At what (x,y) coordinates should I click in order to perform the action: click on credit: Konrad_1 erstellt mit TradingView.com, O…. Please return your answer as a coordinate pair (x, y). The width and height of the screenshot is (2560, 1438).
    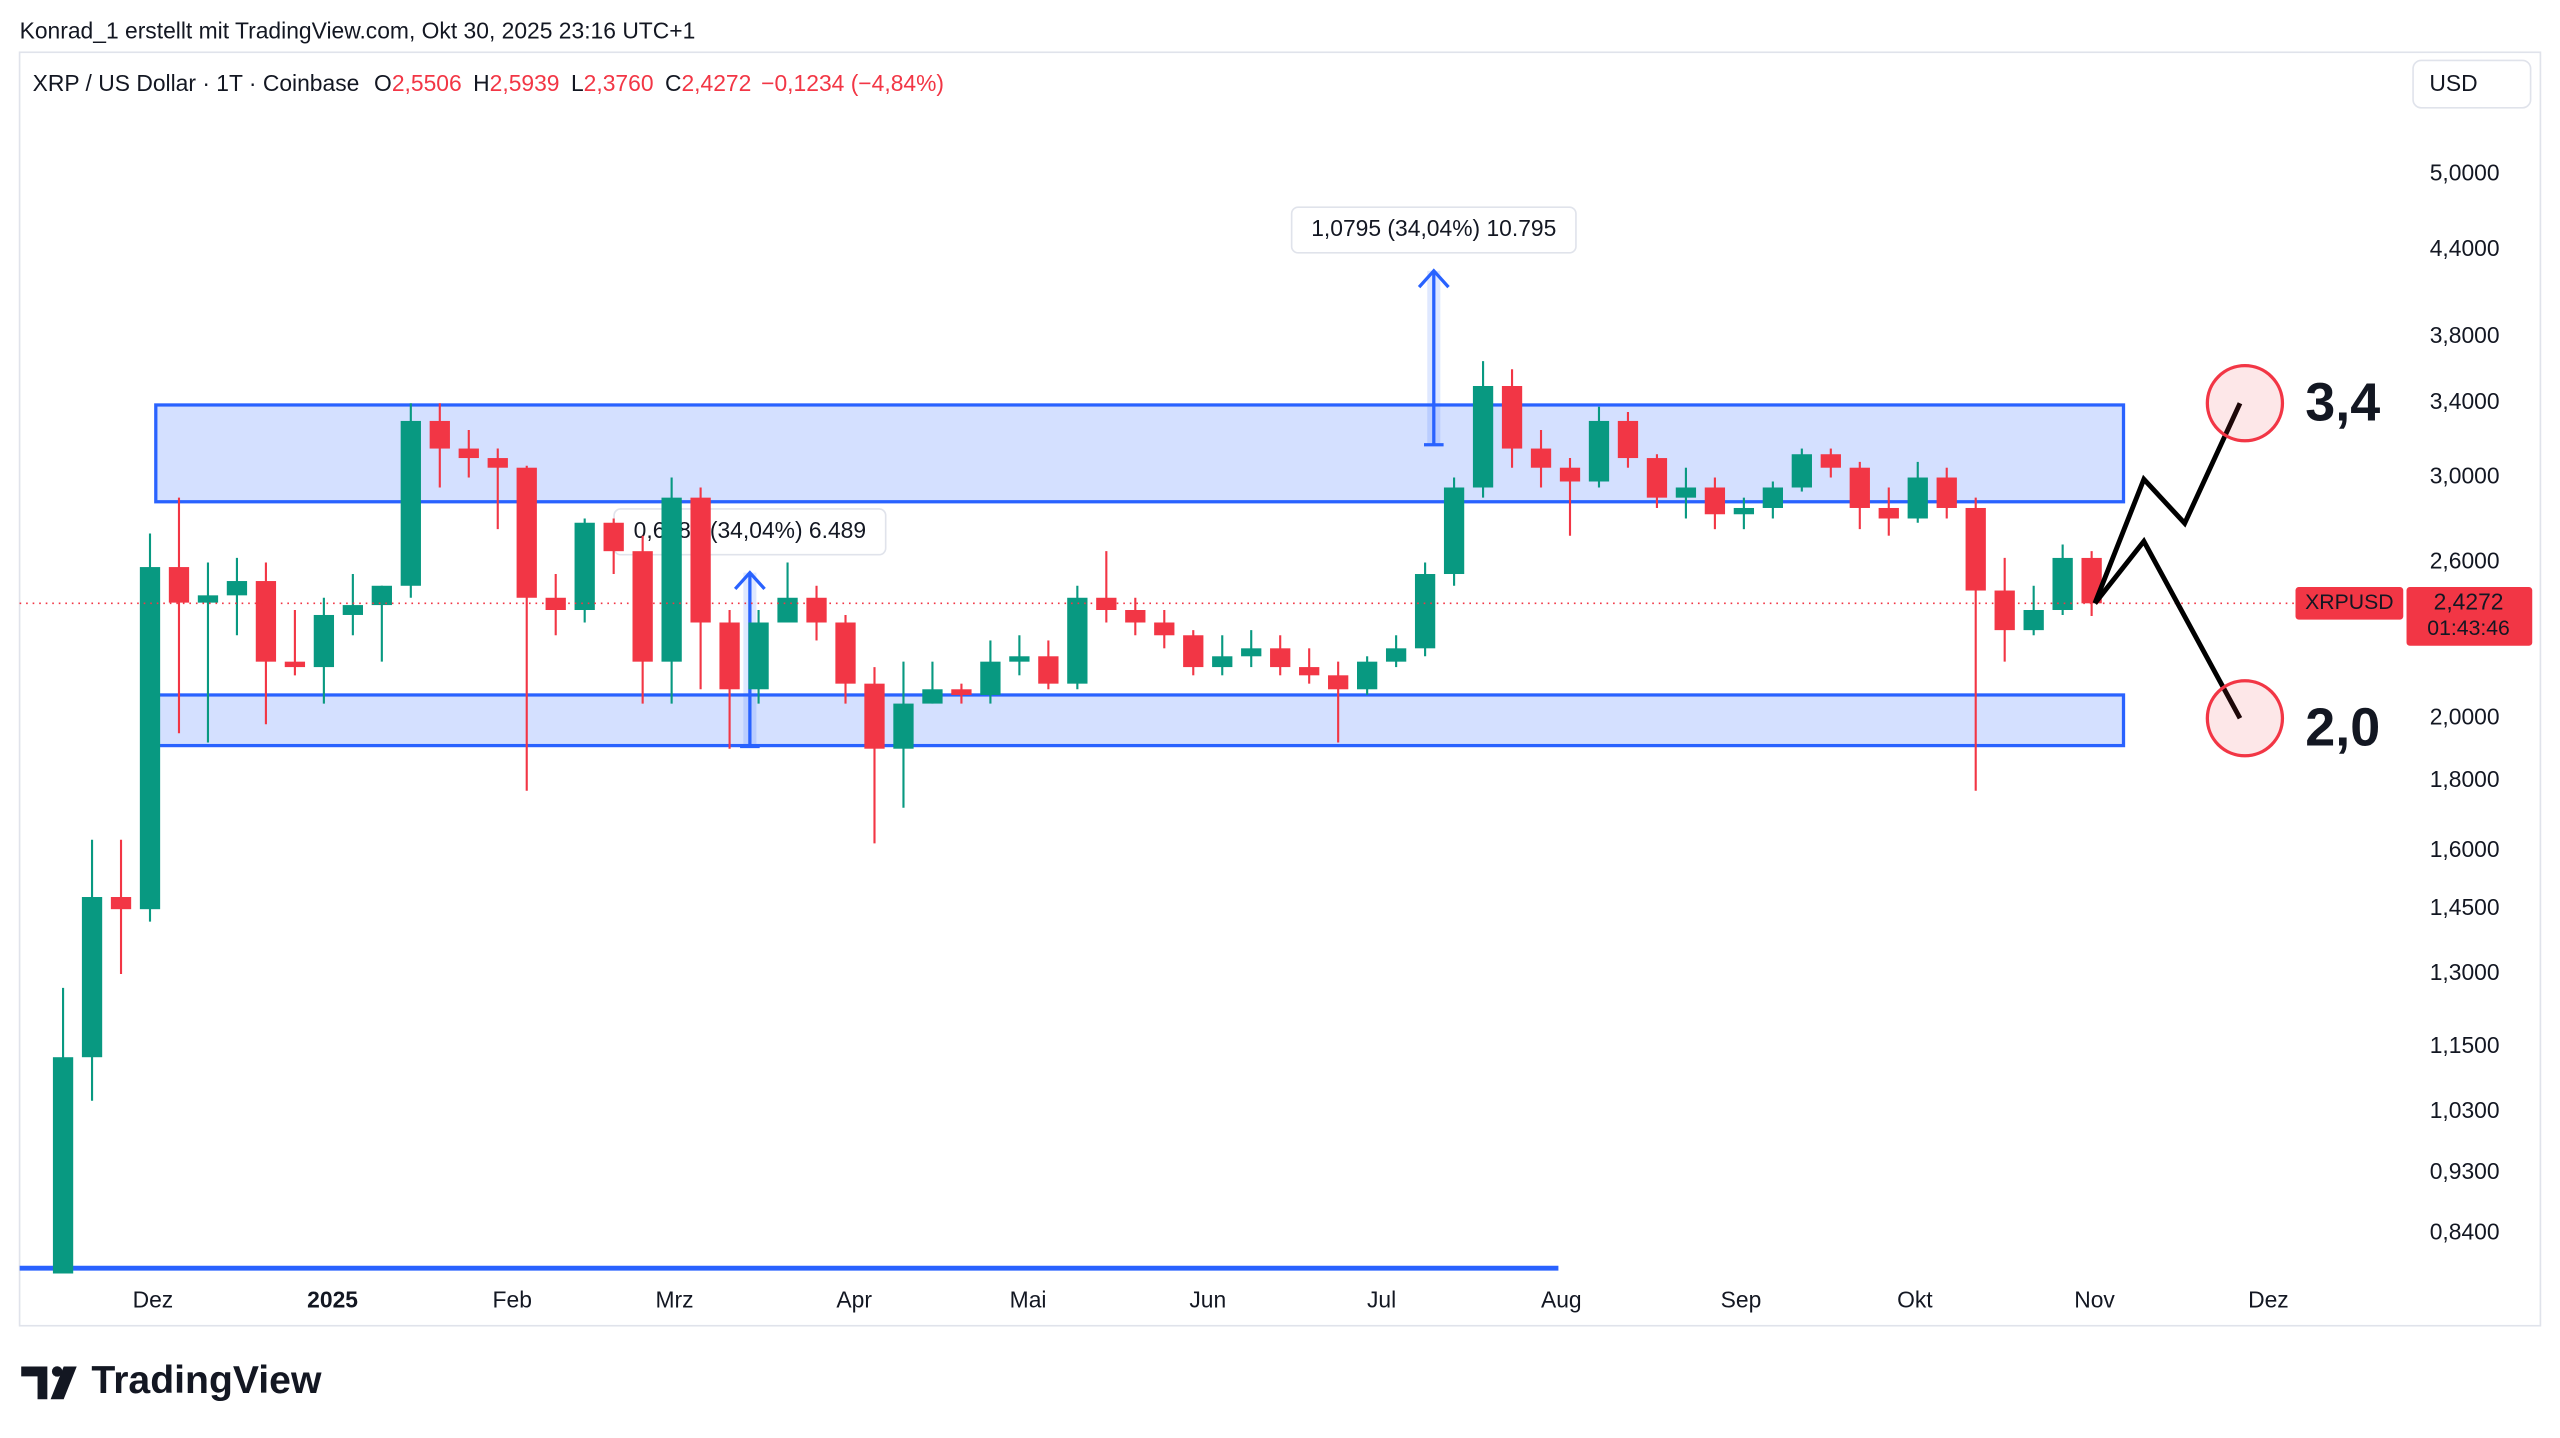
    Looking at the image, I should click on (358, 31).